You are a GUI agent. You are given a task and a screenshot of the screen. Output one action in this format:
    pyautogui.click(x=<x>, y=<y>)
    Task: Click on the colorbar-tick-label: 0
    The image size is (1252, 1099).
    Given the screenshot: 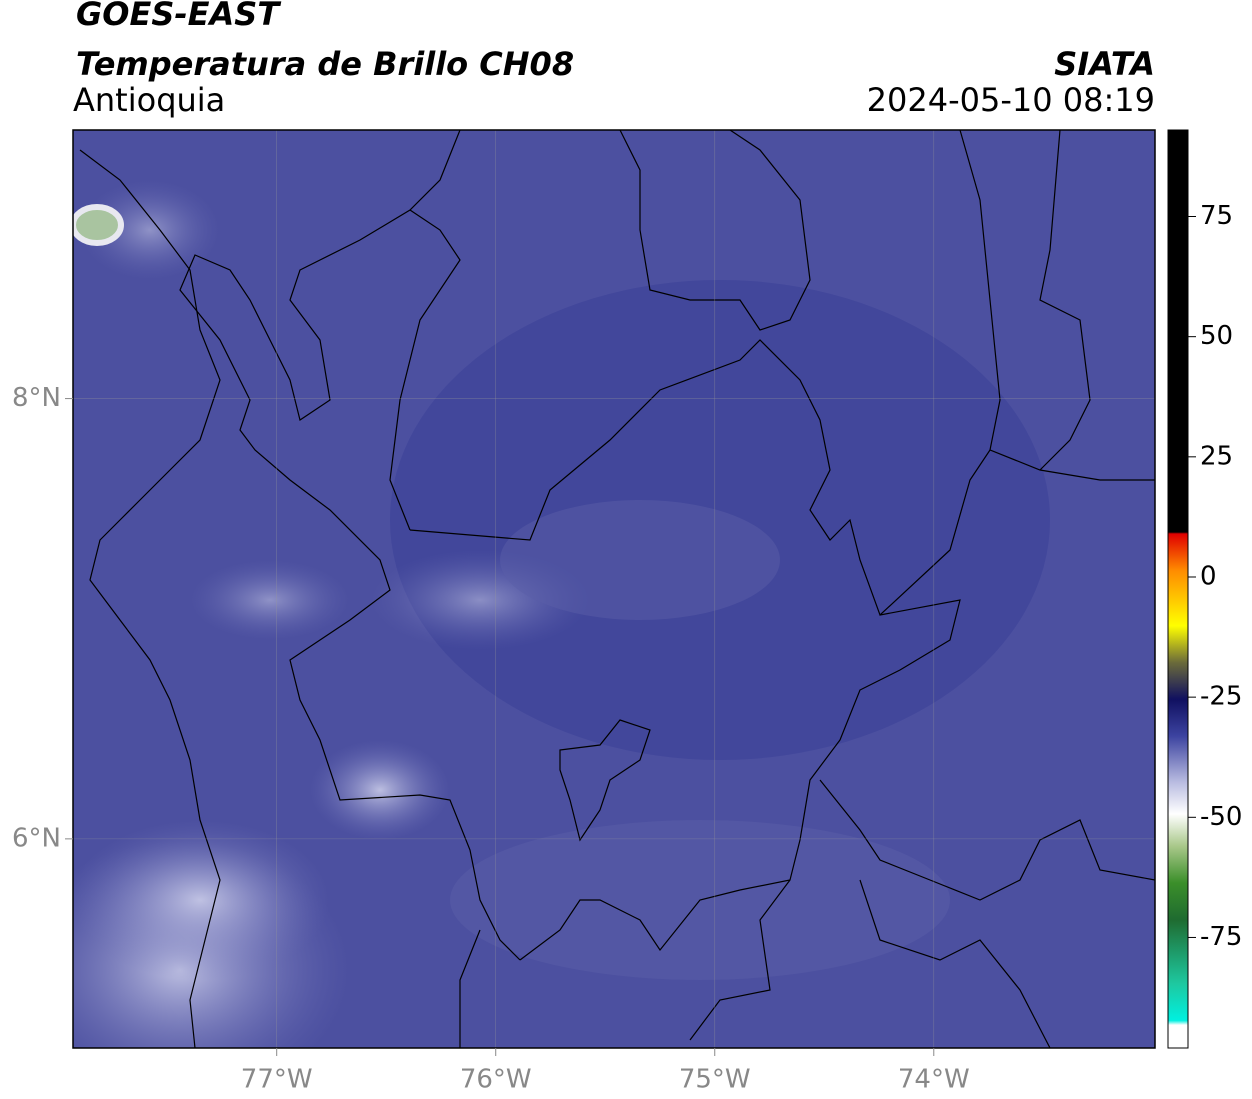 What is the action you would take?
    pyautogui.click(x=1208, y=576)
    